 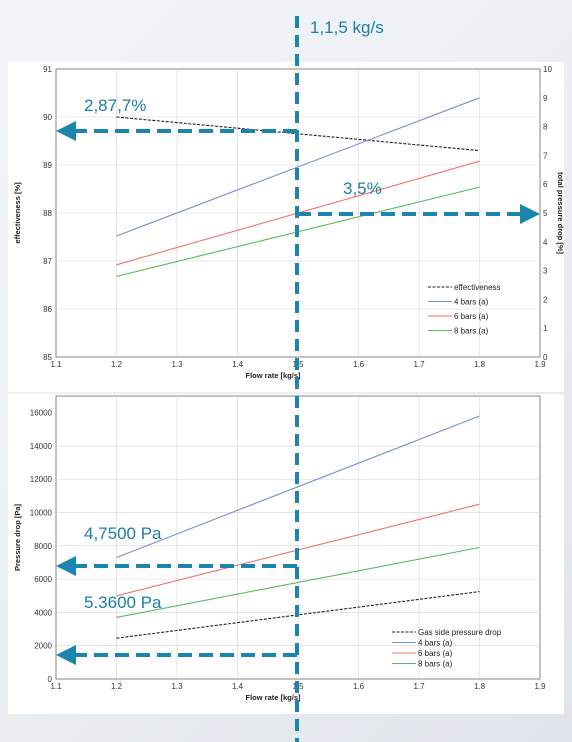 I want to click on bottom-upper-arrowhead-icon, so click(x=66, y=566).